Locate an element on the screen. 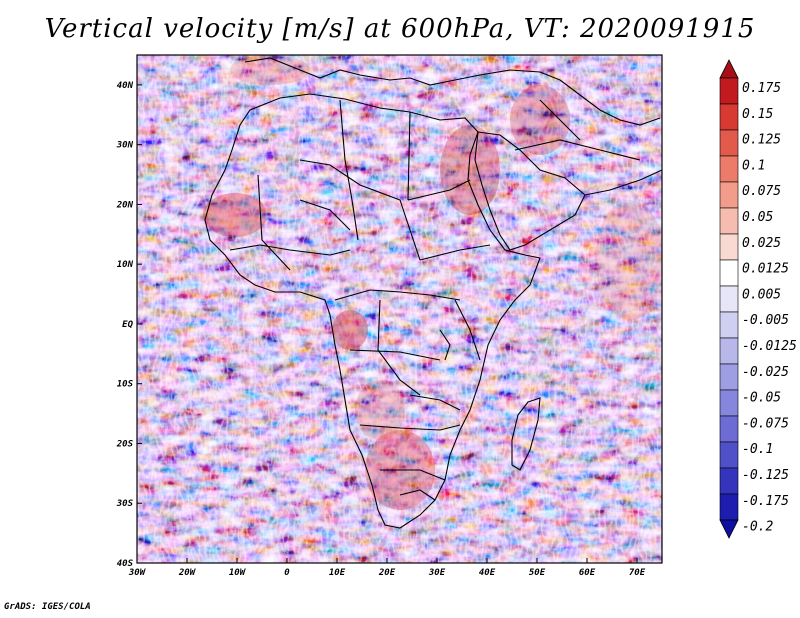 Image resolution: width=800 pixels, height=618 pixels. colorbar-label: -0.2 is located at coordinates (757, 527).